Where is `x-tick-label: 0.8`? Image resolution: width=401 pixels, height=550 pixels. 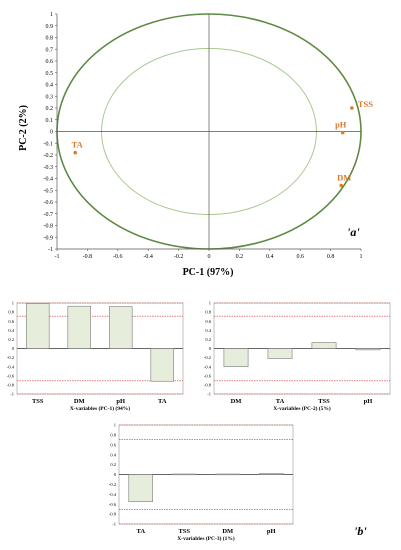
x-tick-label: 0.8 is located at coordinates (331, 257).